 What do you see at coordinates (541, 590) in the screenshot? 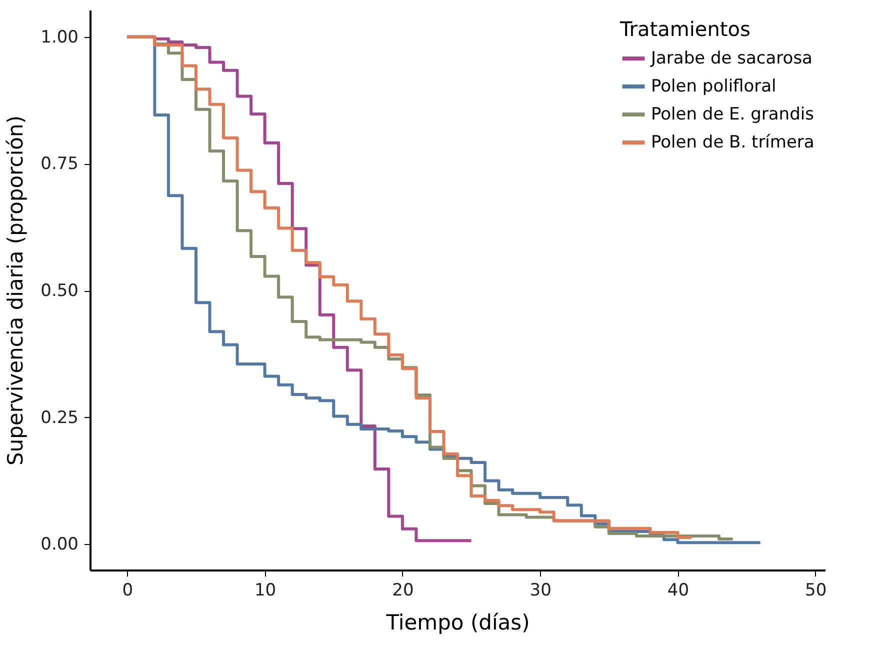
I see `x-tick-label: 30` at bounding box center [541, 590].